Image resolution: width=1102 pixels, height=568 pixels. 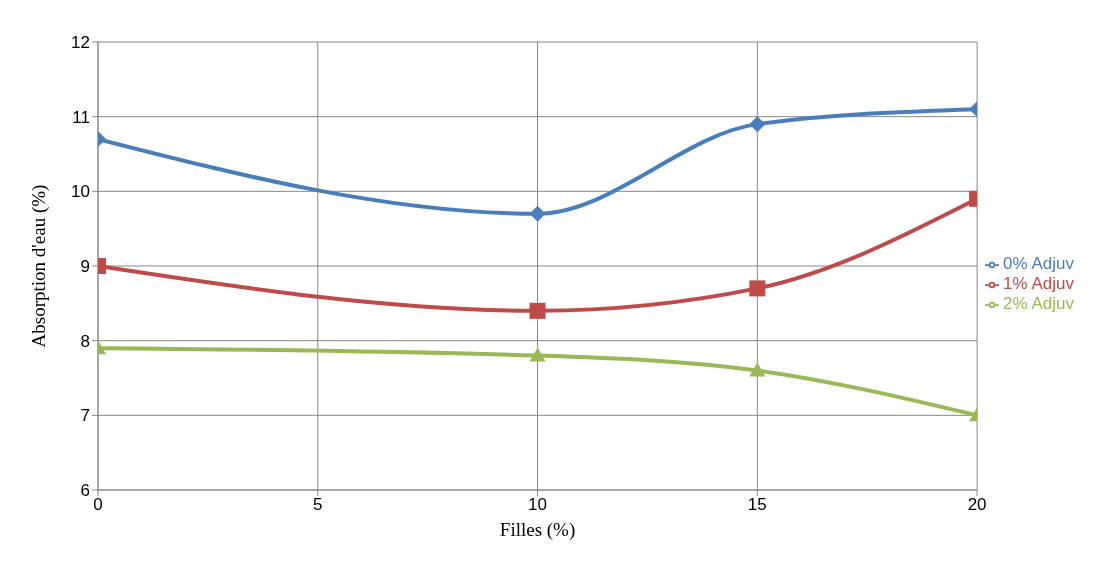 I want to click on y-tick-label: 10, so click(x=80, y=192).